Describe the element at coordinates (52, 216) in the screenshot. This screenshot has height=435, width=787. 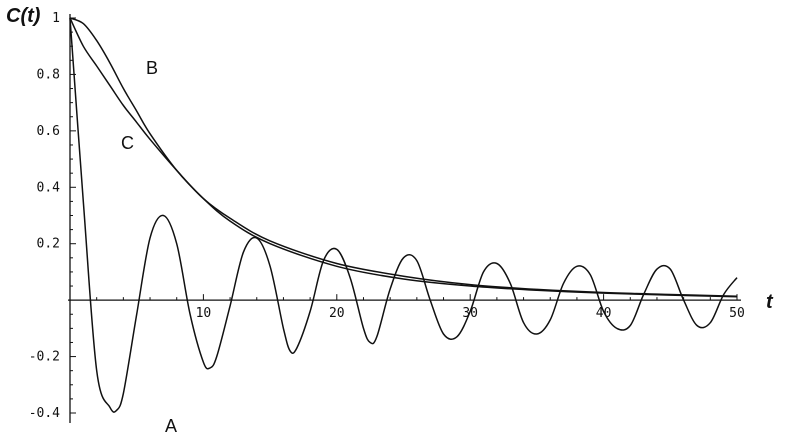
I see `y-ticks: -0.4 -0.2 0.2 0.4 0.6 0.8 1` at that location.